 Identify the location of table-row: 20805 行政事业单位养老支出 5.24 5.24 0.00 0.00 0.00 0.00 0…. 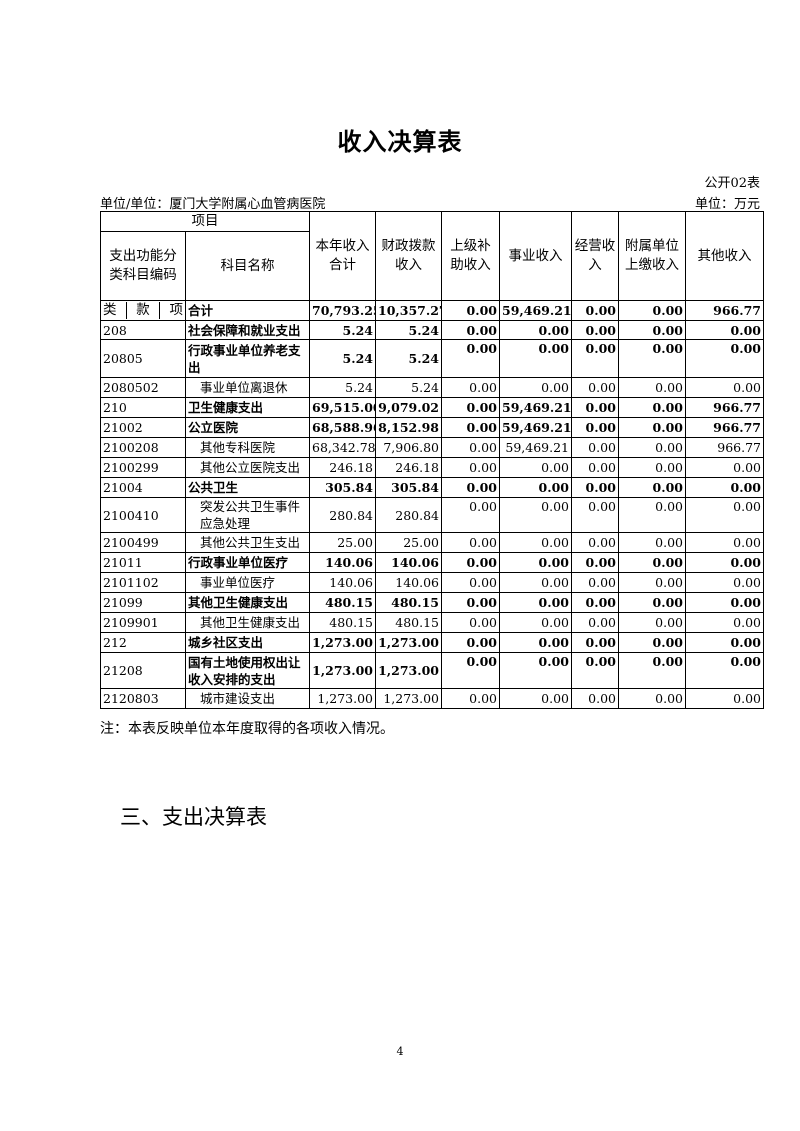
(432, 358).